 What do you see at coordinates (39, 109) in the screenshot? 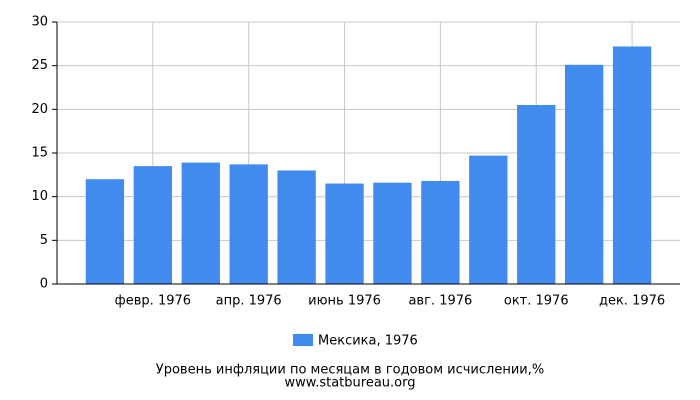
I see `y-tick-label: 20` at bounding box center [39, 109].